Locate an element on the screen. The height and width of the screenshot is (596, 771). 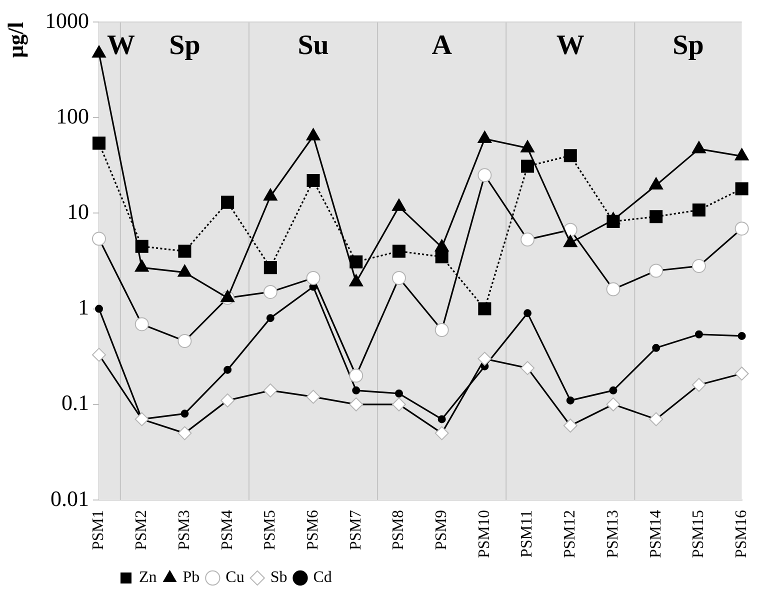
y-tick-label: 100 is located at coordinates (72, 115).